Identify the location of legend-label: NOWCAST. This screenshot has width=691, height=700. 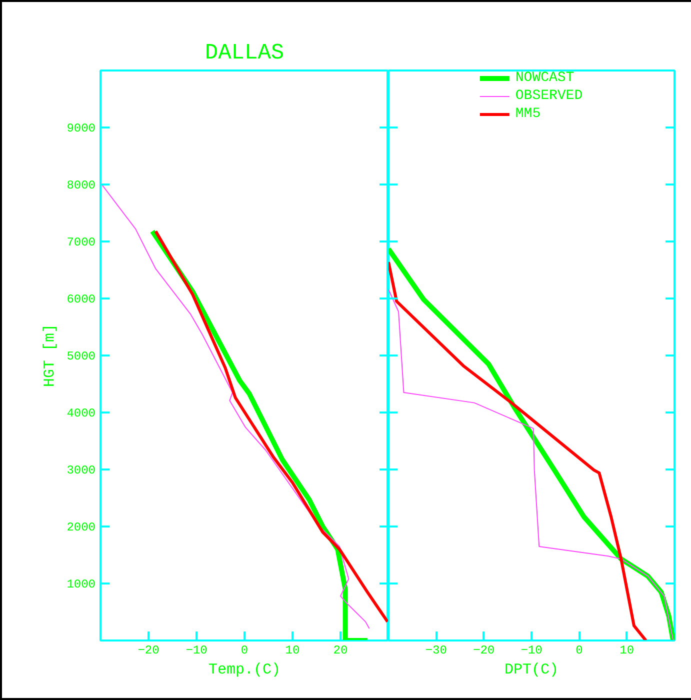
(544, 78).